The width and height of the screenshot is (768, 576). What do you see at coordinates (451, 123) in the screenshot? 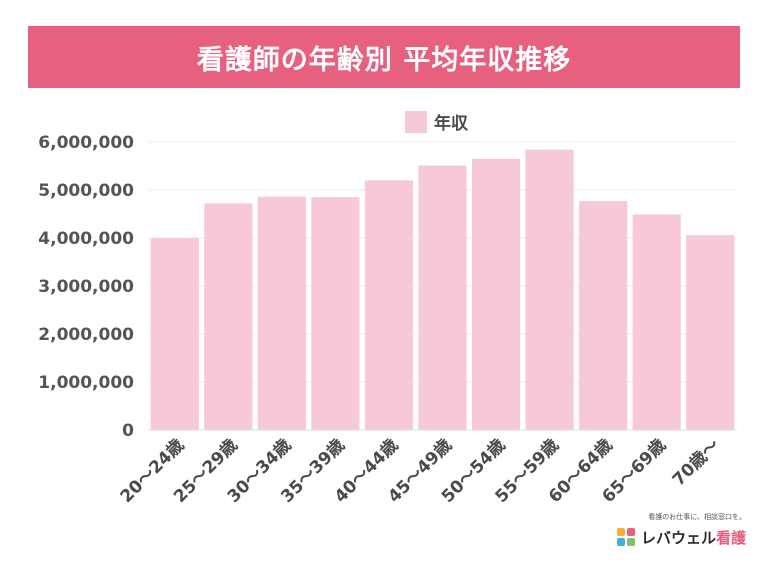
I see `legend-label: 年収` at bounding box center [451, 123].